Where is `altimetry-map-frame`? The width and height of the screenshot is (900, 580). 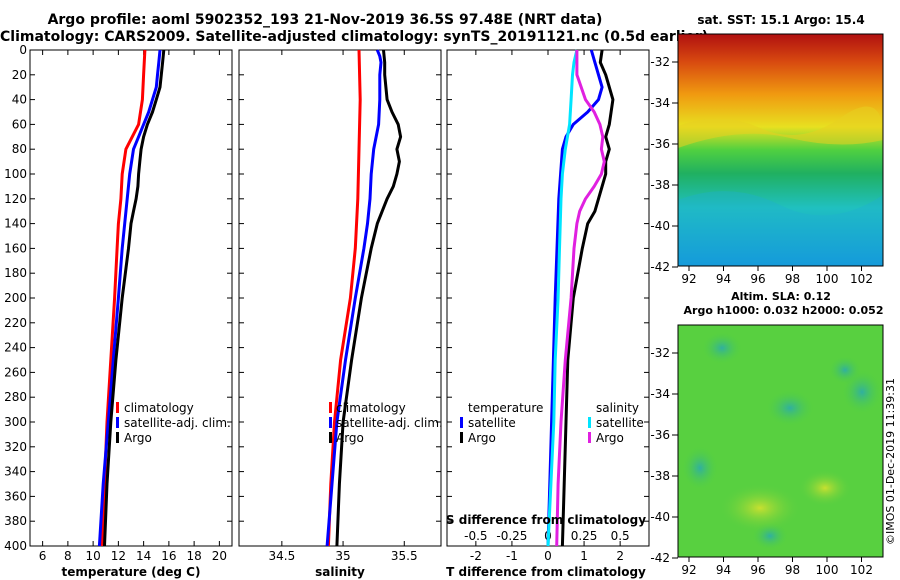
altimetry-map-frame is located at coordinates (780, 441).